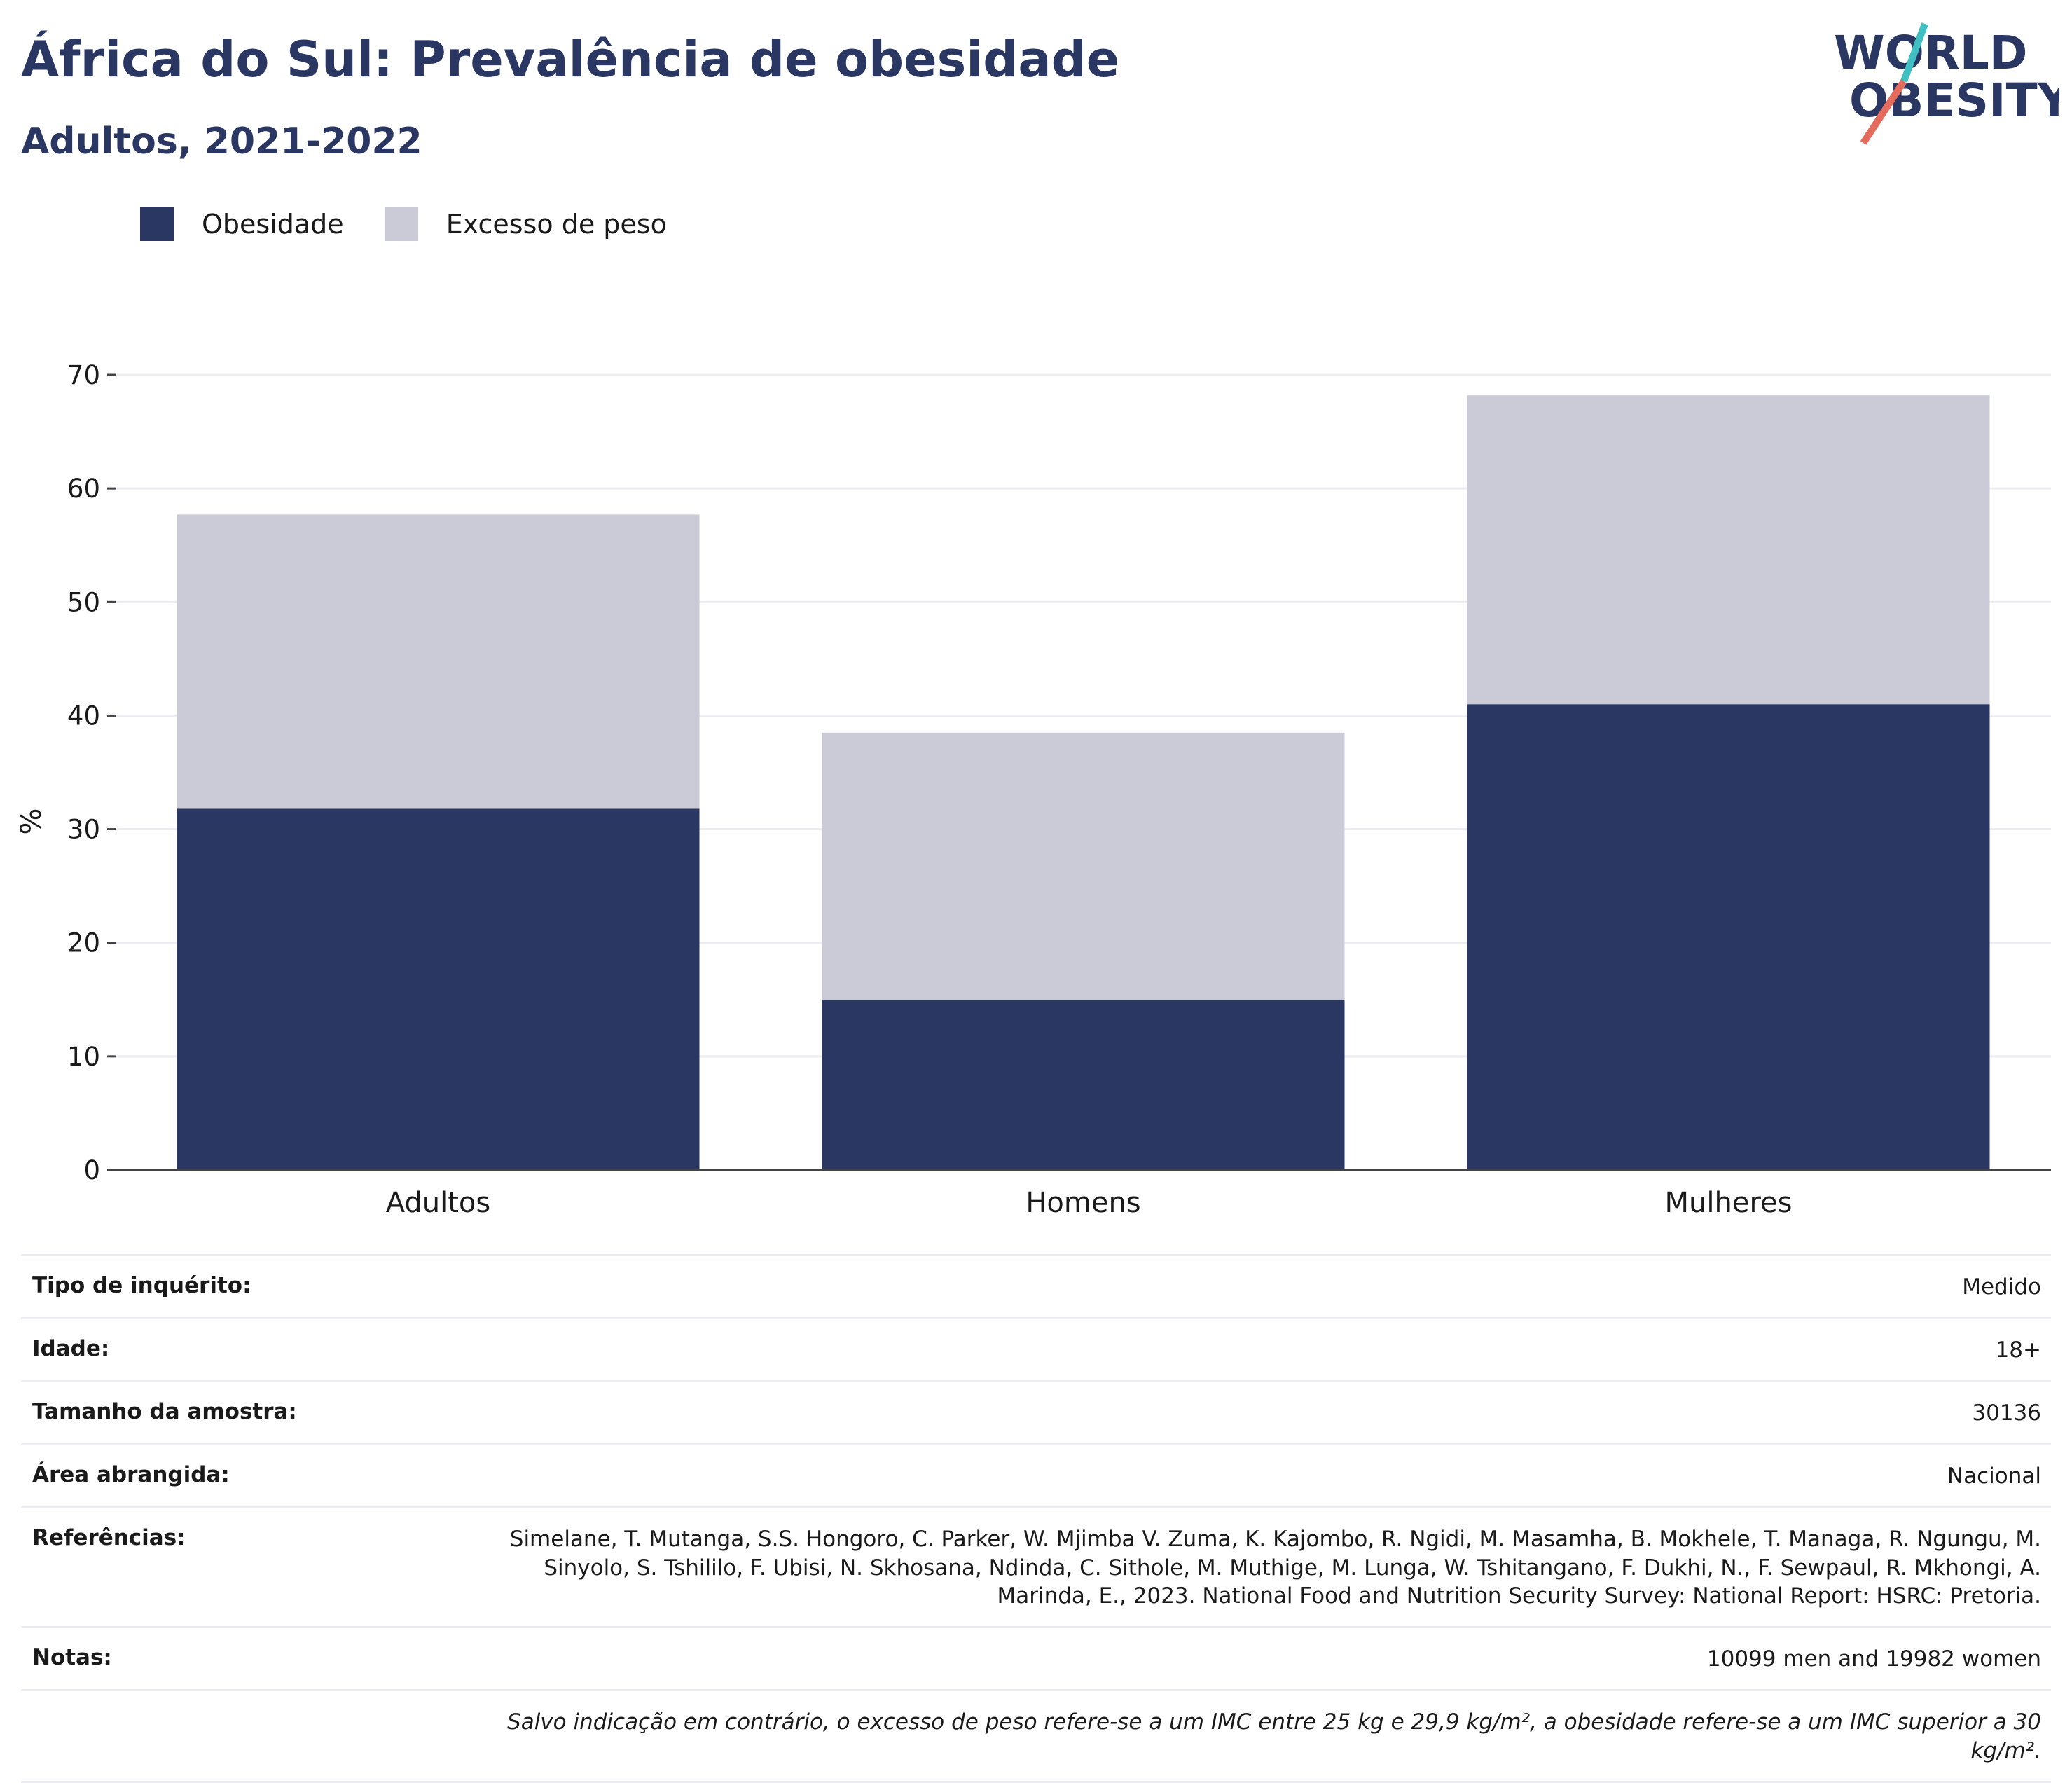 This screenshot has width=2072, height=1783. Describe the element at coordinates (2002, 1287) in the screenshot. I see `meta-value: Medido` at that location.